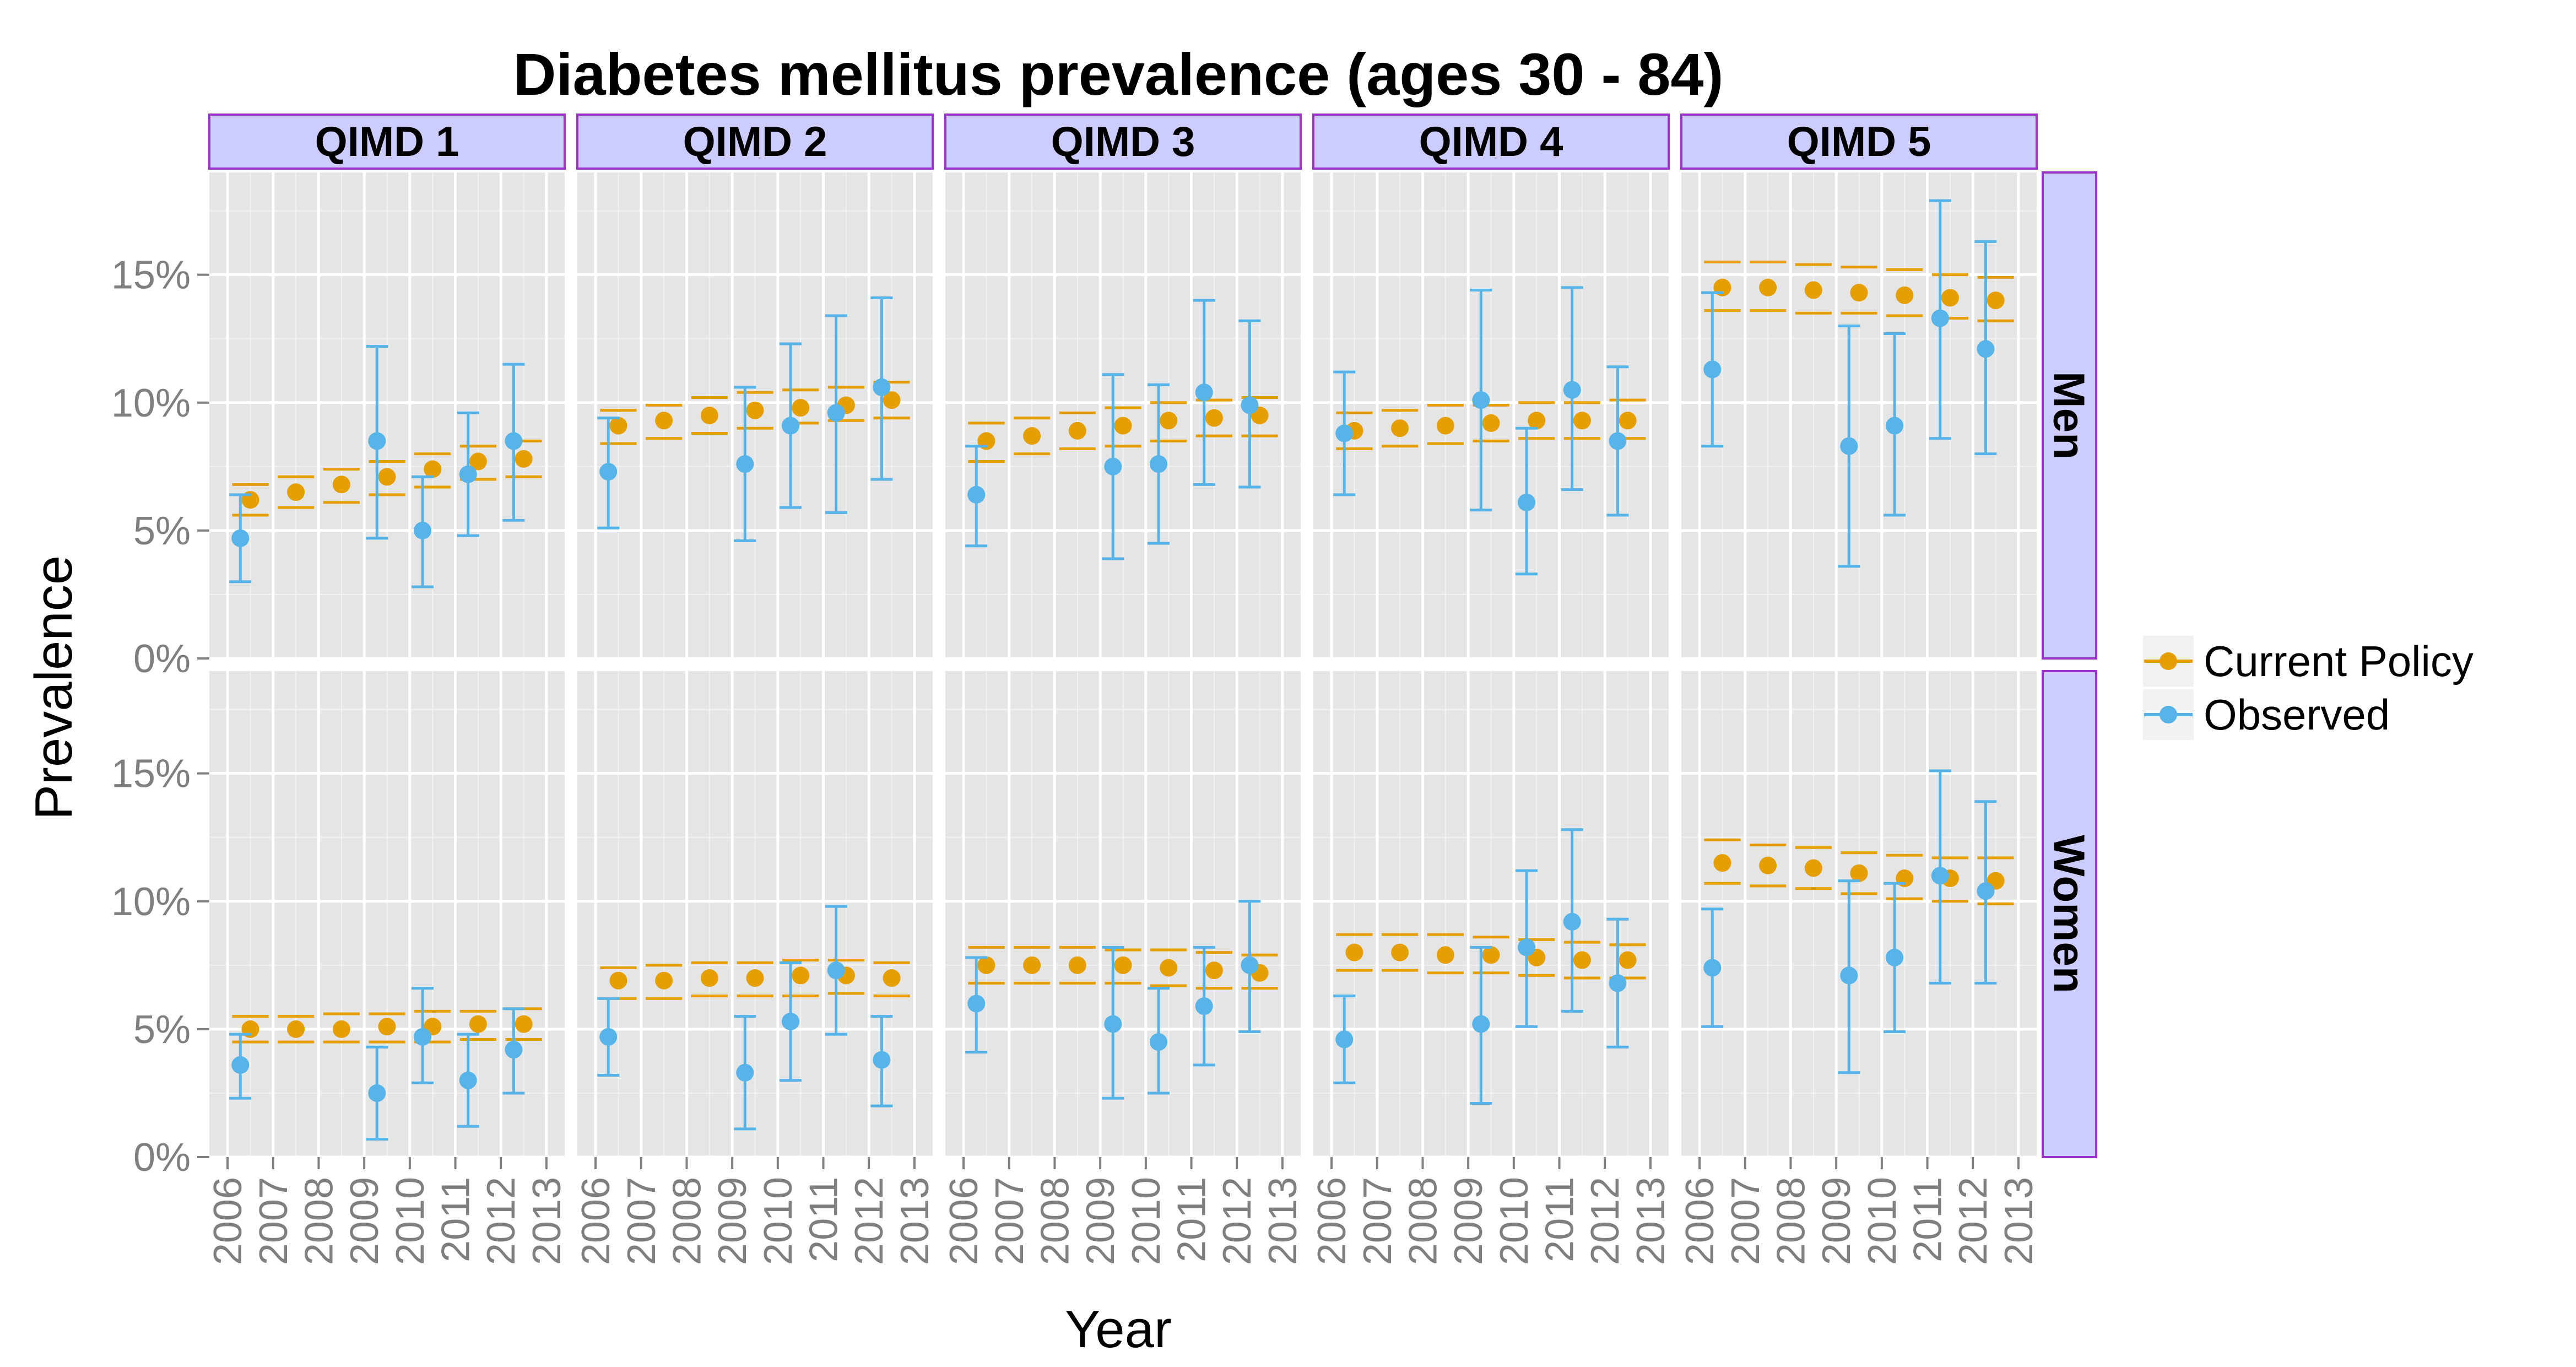 This screenshot has height=1367, width=2576. What do you see at coordinates (151, 275) in the screenshot?
I see `y-tick-label: 15%` at bounding box center [151, 275].